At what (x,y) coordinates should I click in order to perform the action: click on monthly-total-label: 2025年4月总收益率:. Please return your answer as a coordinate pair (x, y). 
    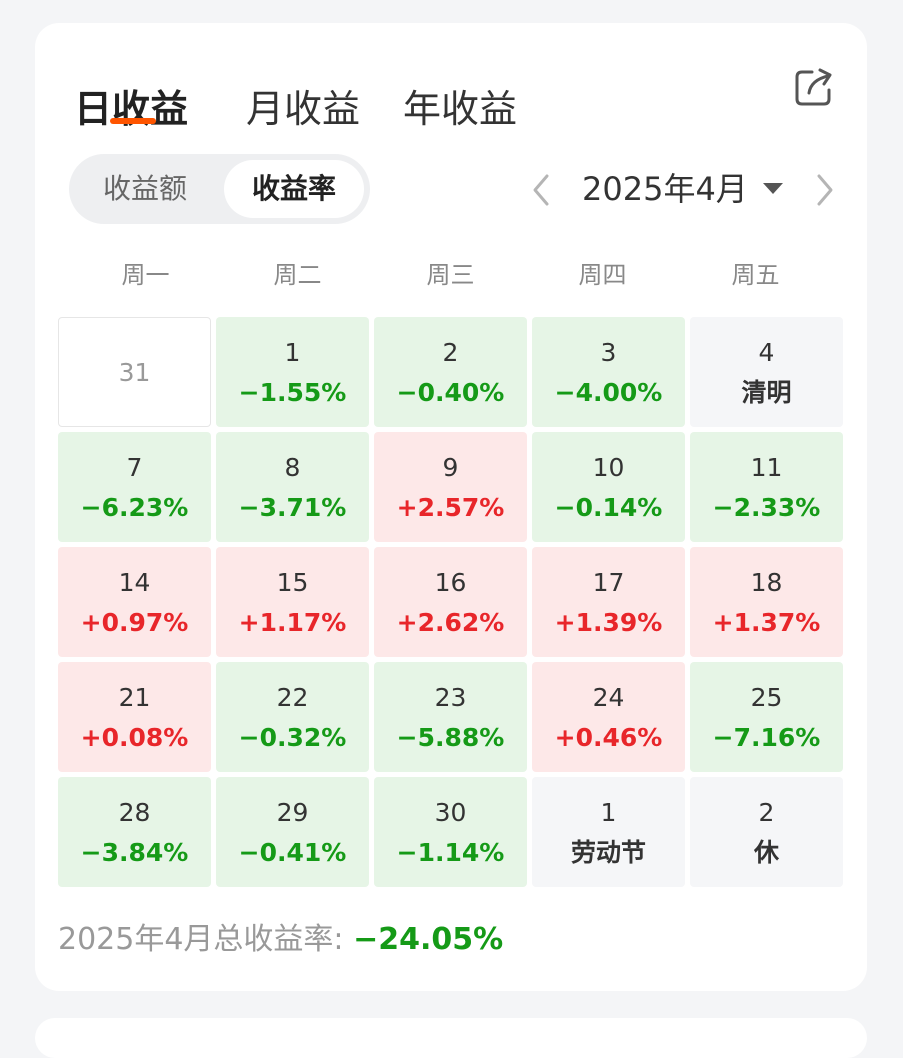
    Looking at the image, I should click on (206, 939).